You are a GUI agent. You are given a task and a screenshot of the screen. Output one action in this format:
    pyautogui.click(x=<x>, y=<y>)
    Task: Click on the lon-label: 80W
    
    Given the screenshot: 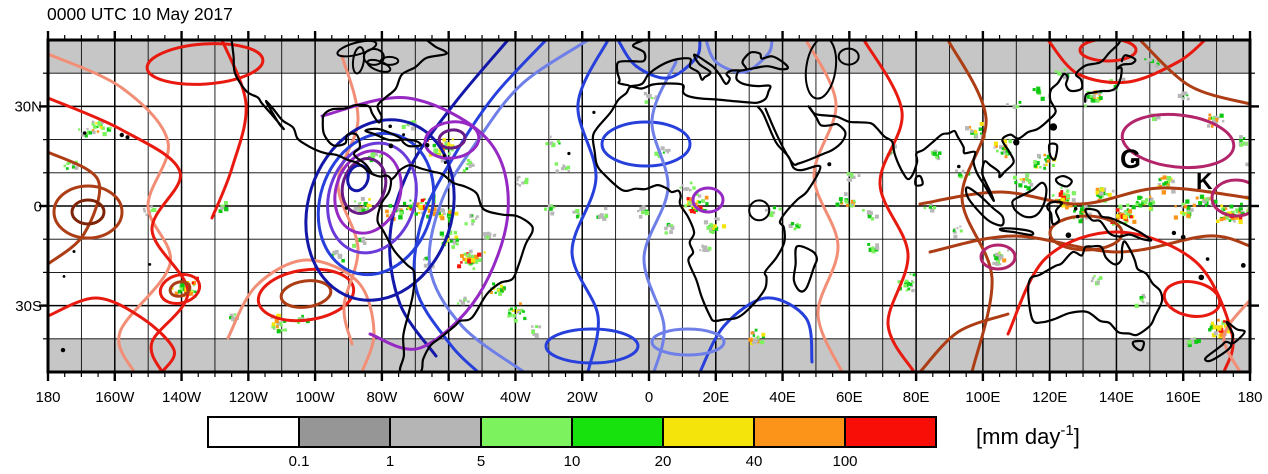 What is the action you would take?
    pyautogui.click(x=382, y=397)
    